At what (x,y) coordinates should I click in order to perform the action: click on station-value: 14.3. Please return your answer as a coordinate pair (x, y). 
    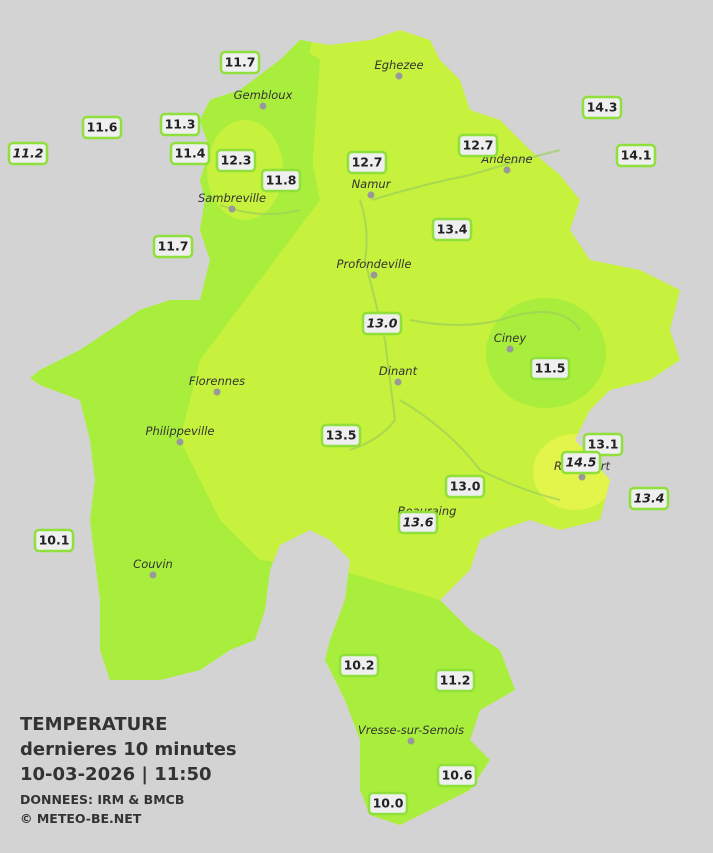
    Looking at the image, I should click on (602, 107).